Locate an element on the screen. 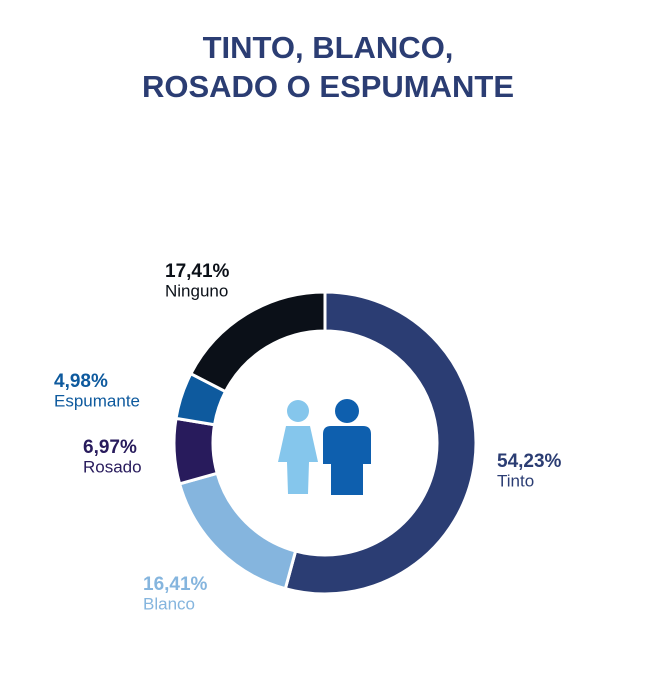 The height and width of the screenshot is (690, 654). value-label: 4,98% is located at coordinates (81, 381).